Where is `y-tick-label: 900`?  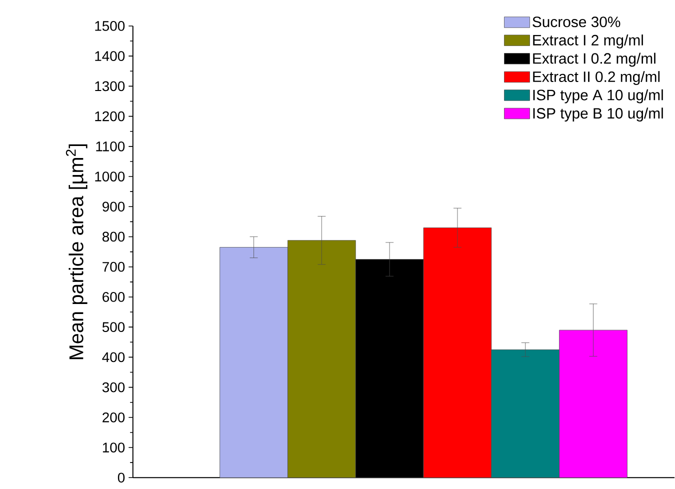
y-tick-label: 900 is located at coordinates (113, 207).